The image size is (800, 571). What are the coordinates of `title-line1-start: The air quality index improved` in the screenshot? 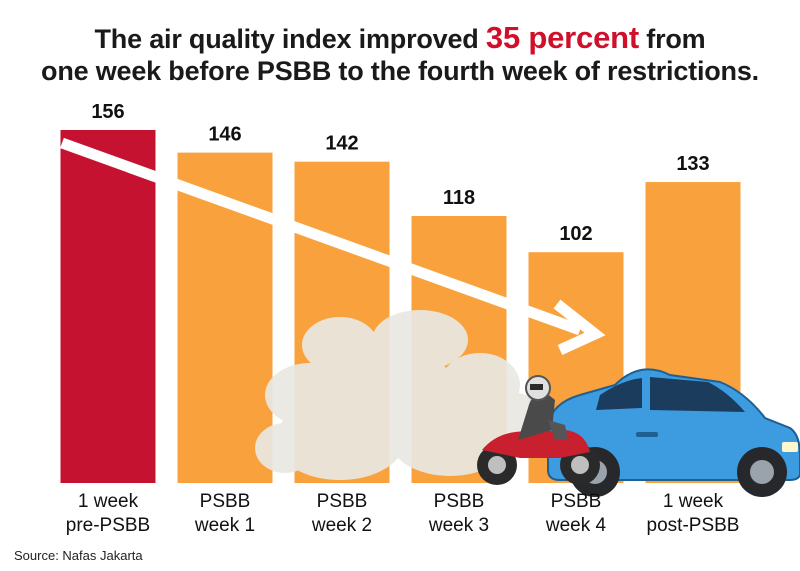 It's located at (290, 39).